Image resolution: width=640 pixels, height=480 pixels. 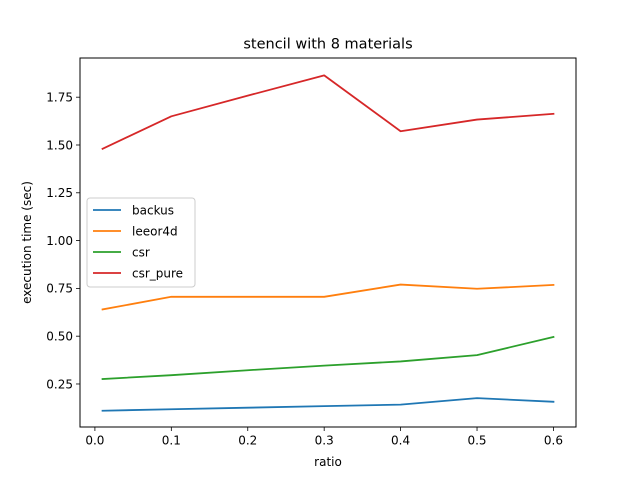 I want to click on legend-label-backus: backus, so click(x=153, y=210).